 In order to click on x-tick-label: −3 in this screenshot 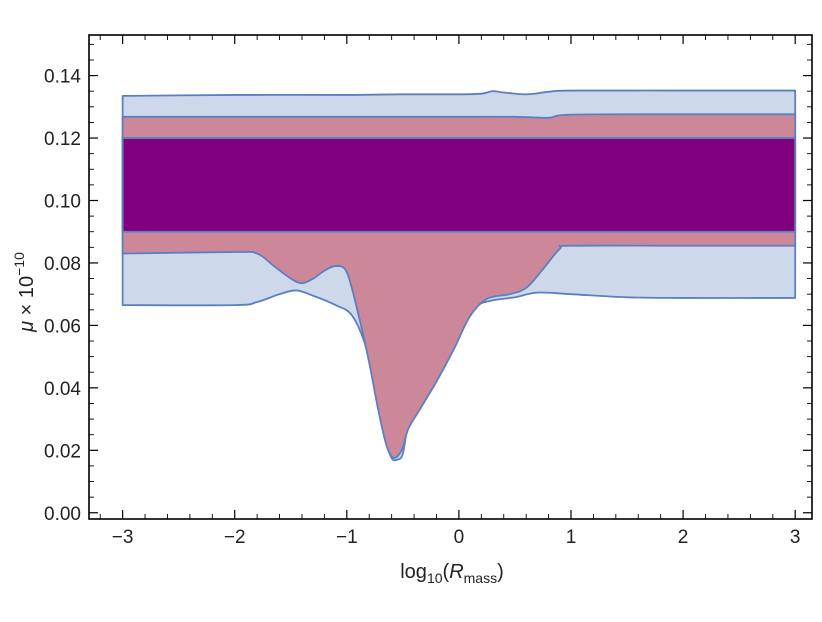, I will do `click(123, 537)`.